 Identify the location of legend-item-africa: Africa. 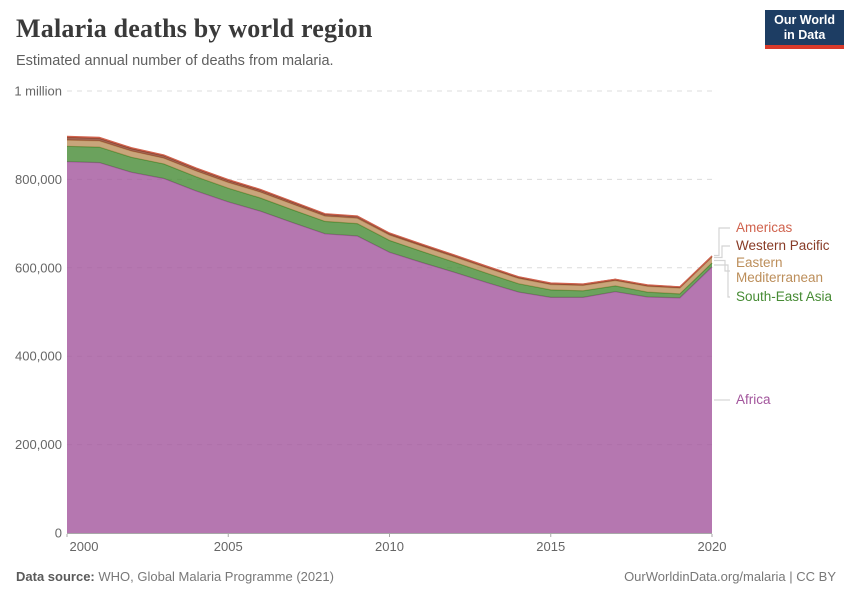
(753, 399).